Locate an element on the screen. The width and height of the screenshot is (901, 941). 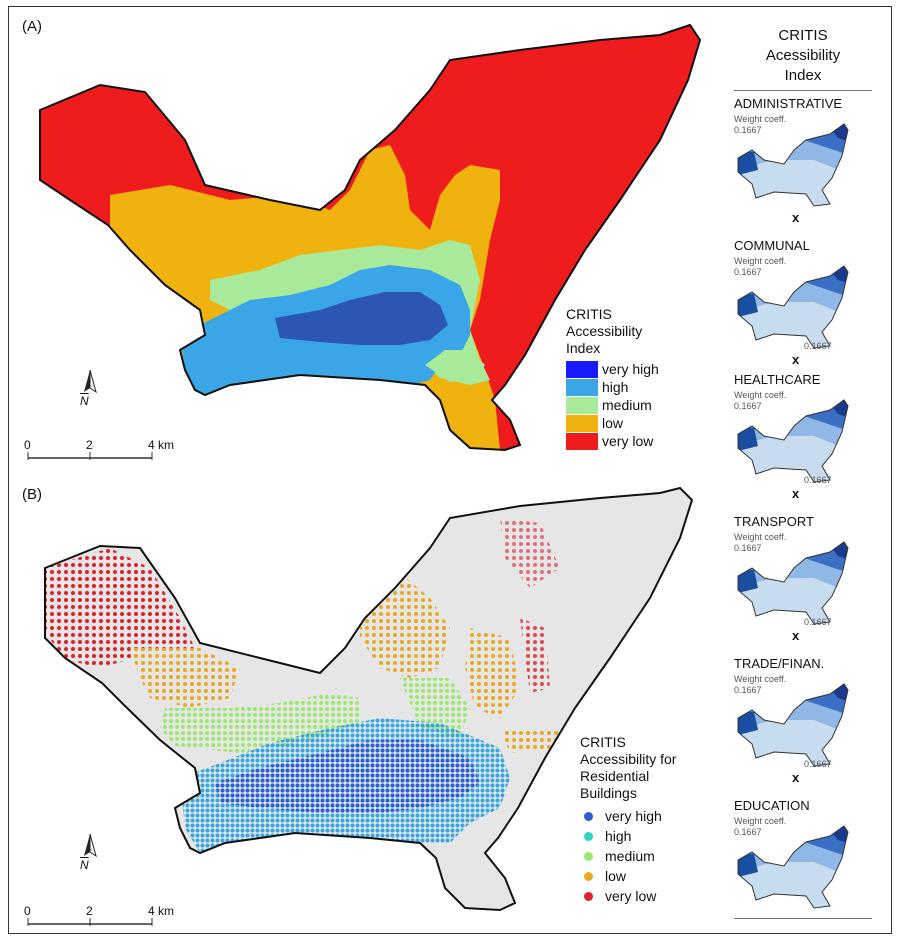
sidebar-layer: ADMINISTRATIVE Weight coeff. 0.1667 is located at coordinates (803, 158).